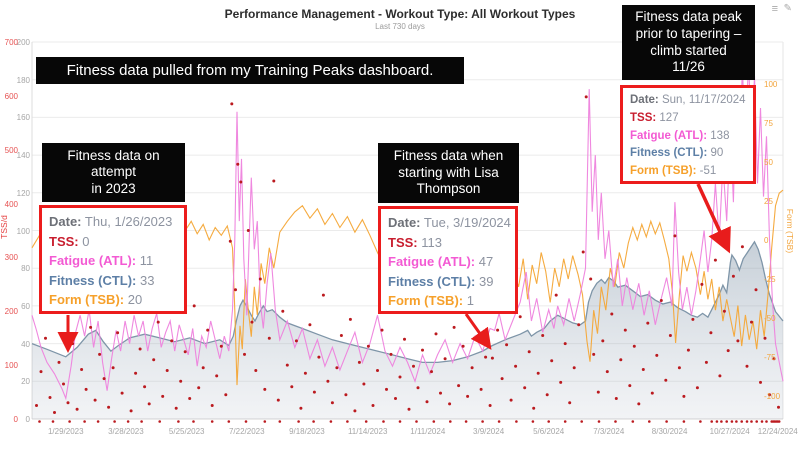  I want to click on arrow-lisa-start, so click(478, 331).